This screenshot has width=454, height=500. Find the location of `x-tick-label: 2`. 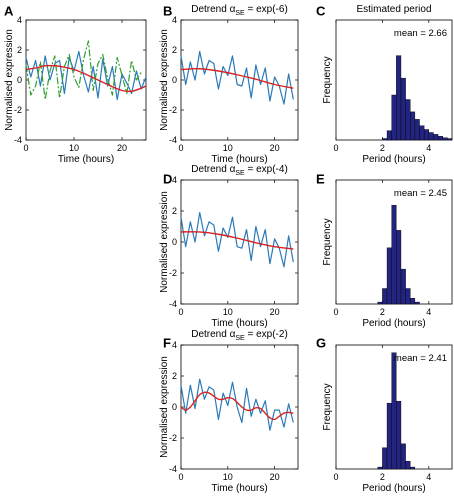

x-tick-label: 2 is located at coordinates (382, 148).